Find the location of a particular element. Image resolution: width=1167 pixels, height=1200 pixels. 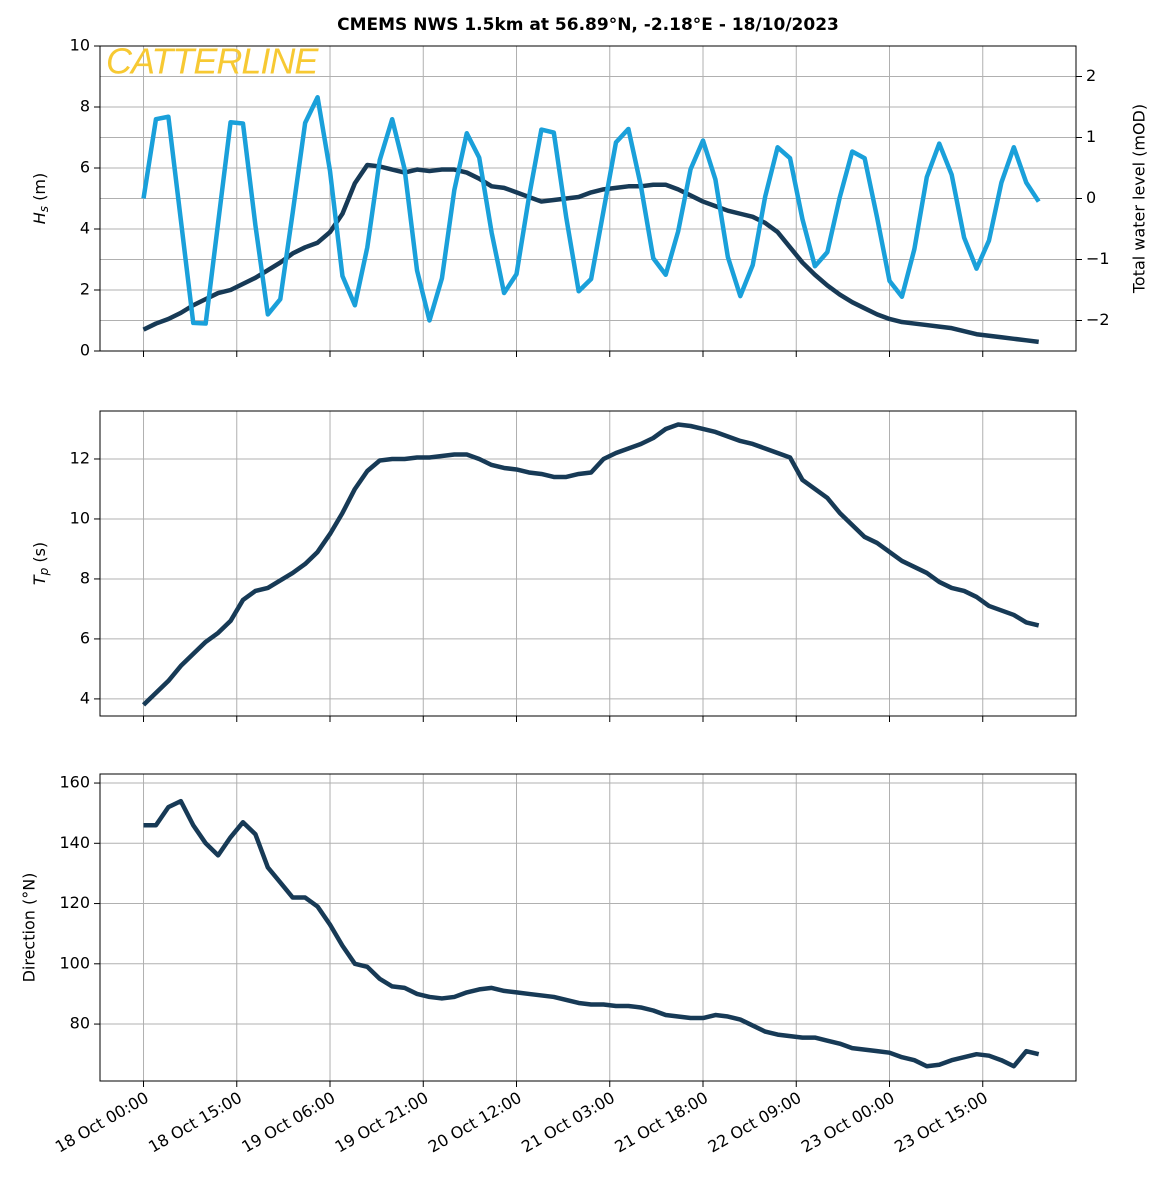

y2-axis-label: Total water level (mOD) is located at coordinates (1139, 199).